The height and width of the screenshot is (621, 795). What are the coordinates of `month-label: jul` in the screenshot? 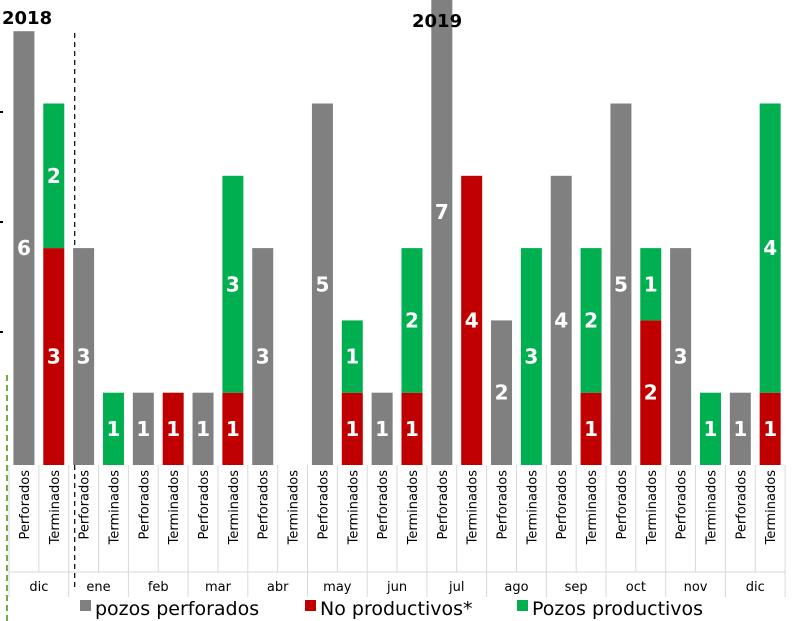 It's located at (456, 587).